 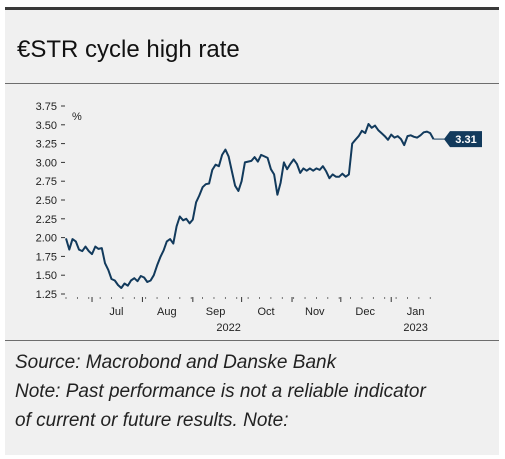 I want to click on chart-title: €STR cycle high rate, so click(x=128, y=49).